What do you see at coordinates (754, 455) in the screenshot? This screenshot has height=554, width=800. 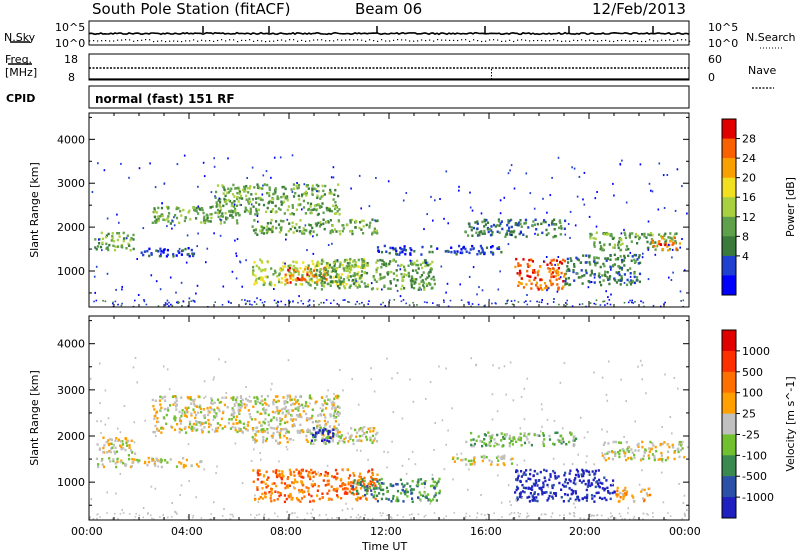 I see `velocity-colorbar-tick-label: -100` at bounding box center [754, 455].